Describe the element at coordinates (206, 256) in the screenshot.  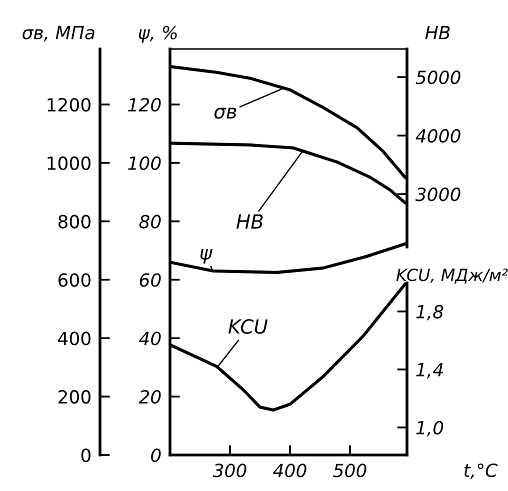
I see `legend-label: ψ` at that location.